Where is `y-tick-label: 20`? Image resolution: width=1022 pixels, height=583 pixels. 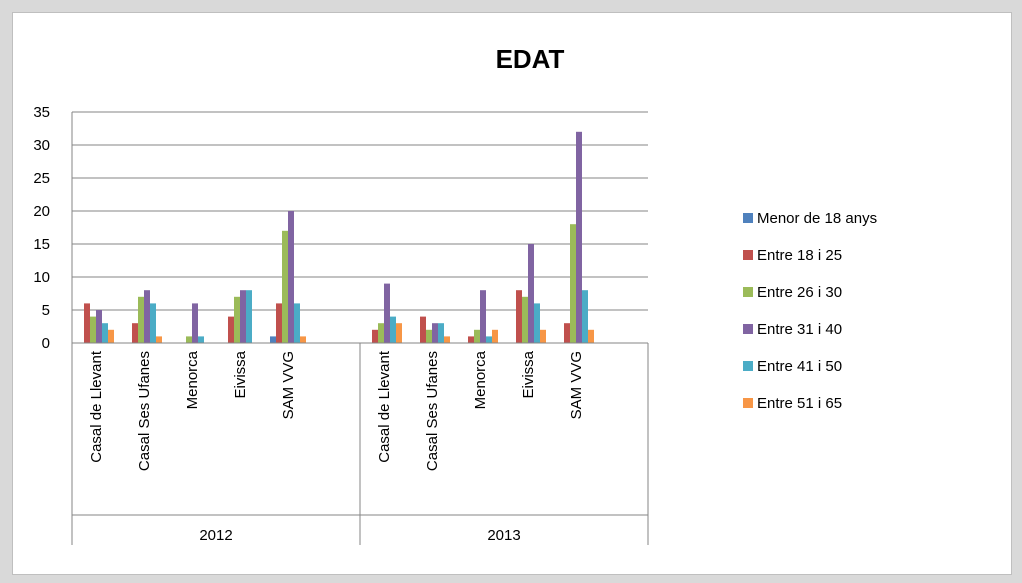
y-tick-label: 20 is located at coordinates (41, 211).